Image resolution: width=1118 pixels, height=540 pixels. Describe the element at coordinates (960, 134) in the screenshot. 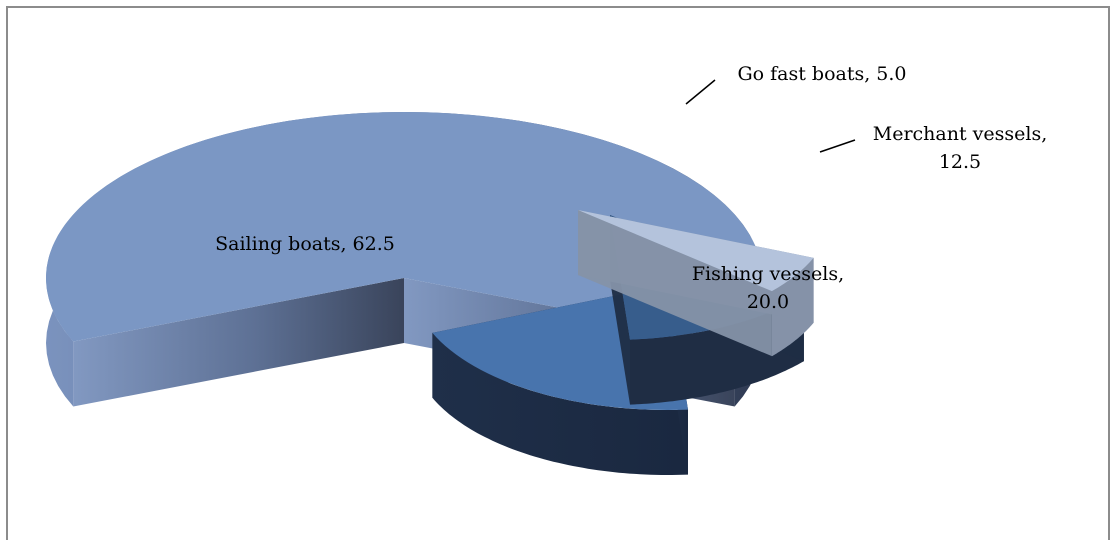

I see `data-label-merchant-vessels: Merchant vessels,` at that location.